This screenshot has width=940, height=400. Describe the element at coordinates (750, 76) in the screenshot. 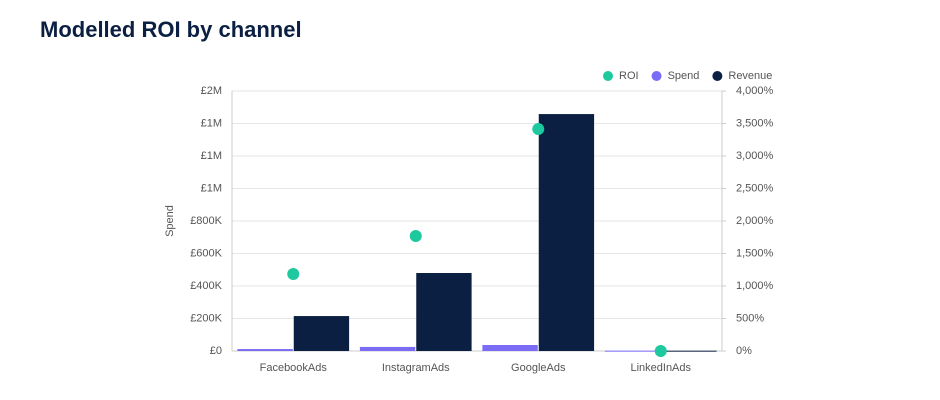

I see `legend-label: Revenue` at that location.